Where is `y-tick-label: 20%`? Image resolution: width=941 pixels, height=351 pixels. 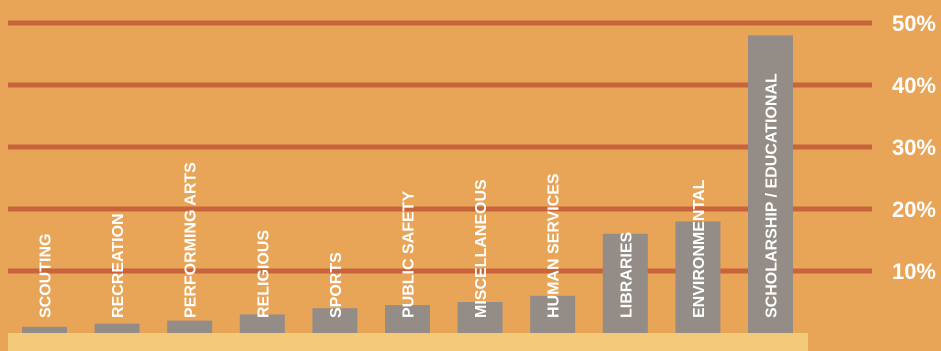
y-tick-label: 20% is located at coordinates (914, 209).